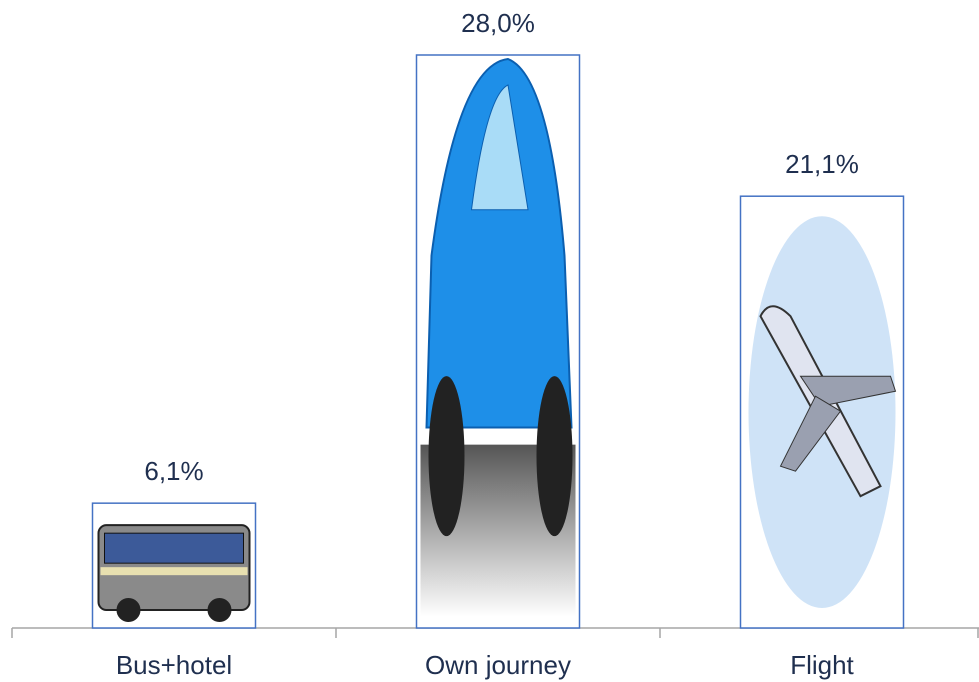 This screenshot has width=979, height=682. Describe the element at coordinates (174, 665) in the screenshot. I see `x-tick-label: Bus+hotel` at that location.